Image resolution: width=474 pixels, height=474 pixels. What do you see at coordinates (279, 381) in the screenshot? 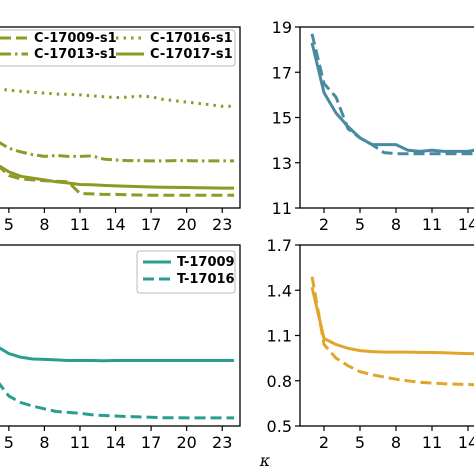
I see `y-tick-label: 0.8` at bounding box center [279, 381].